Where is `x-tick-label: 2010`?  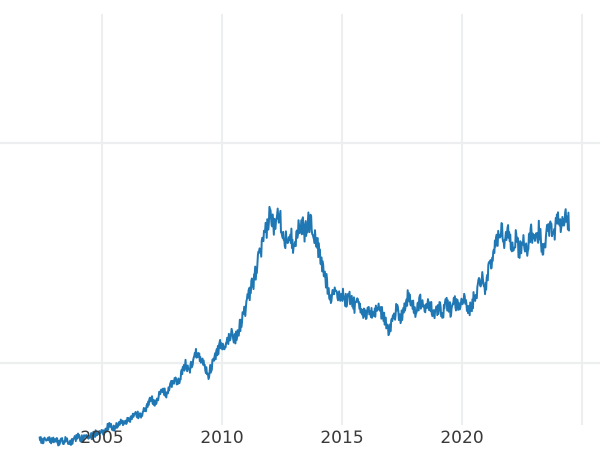
x-tick-label: 2010 is located at coordinates (222, 438).